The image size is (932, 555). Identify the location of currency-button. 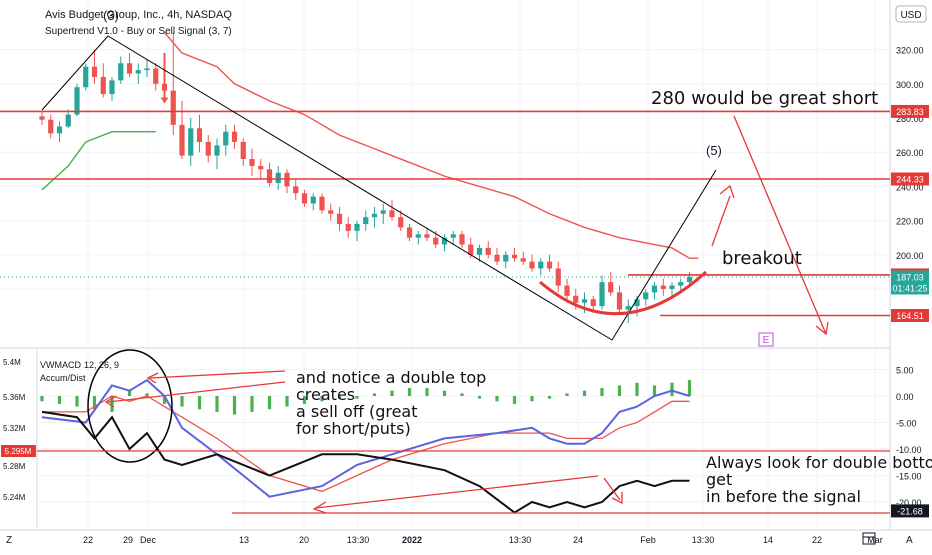
(911, 14).